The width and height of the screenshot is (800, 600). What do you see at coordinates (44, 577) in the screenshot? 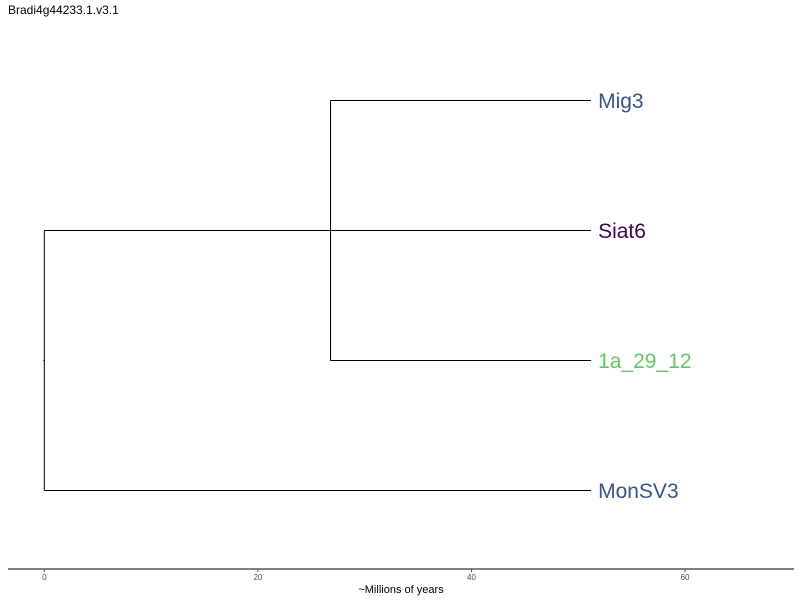
I see `x-tick-label: 0` at bounding box center [44, 577].